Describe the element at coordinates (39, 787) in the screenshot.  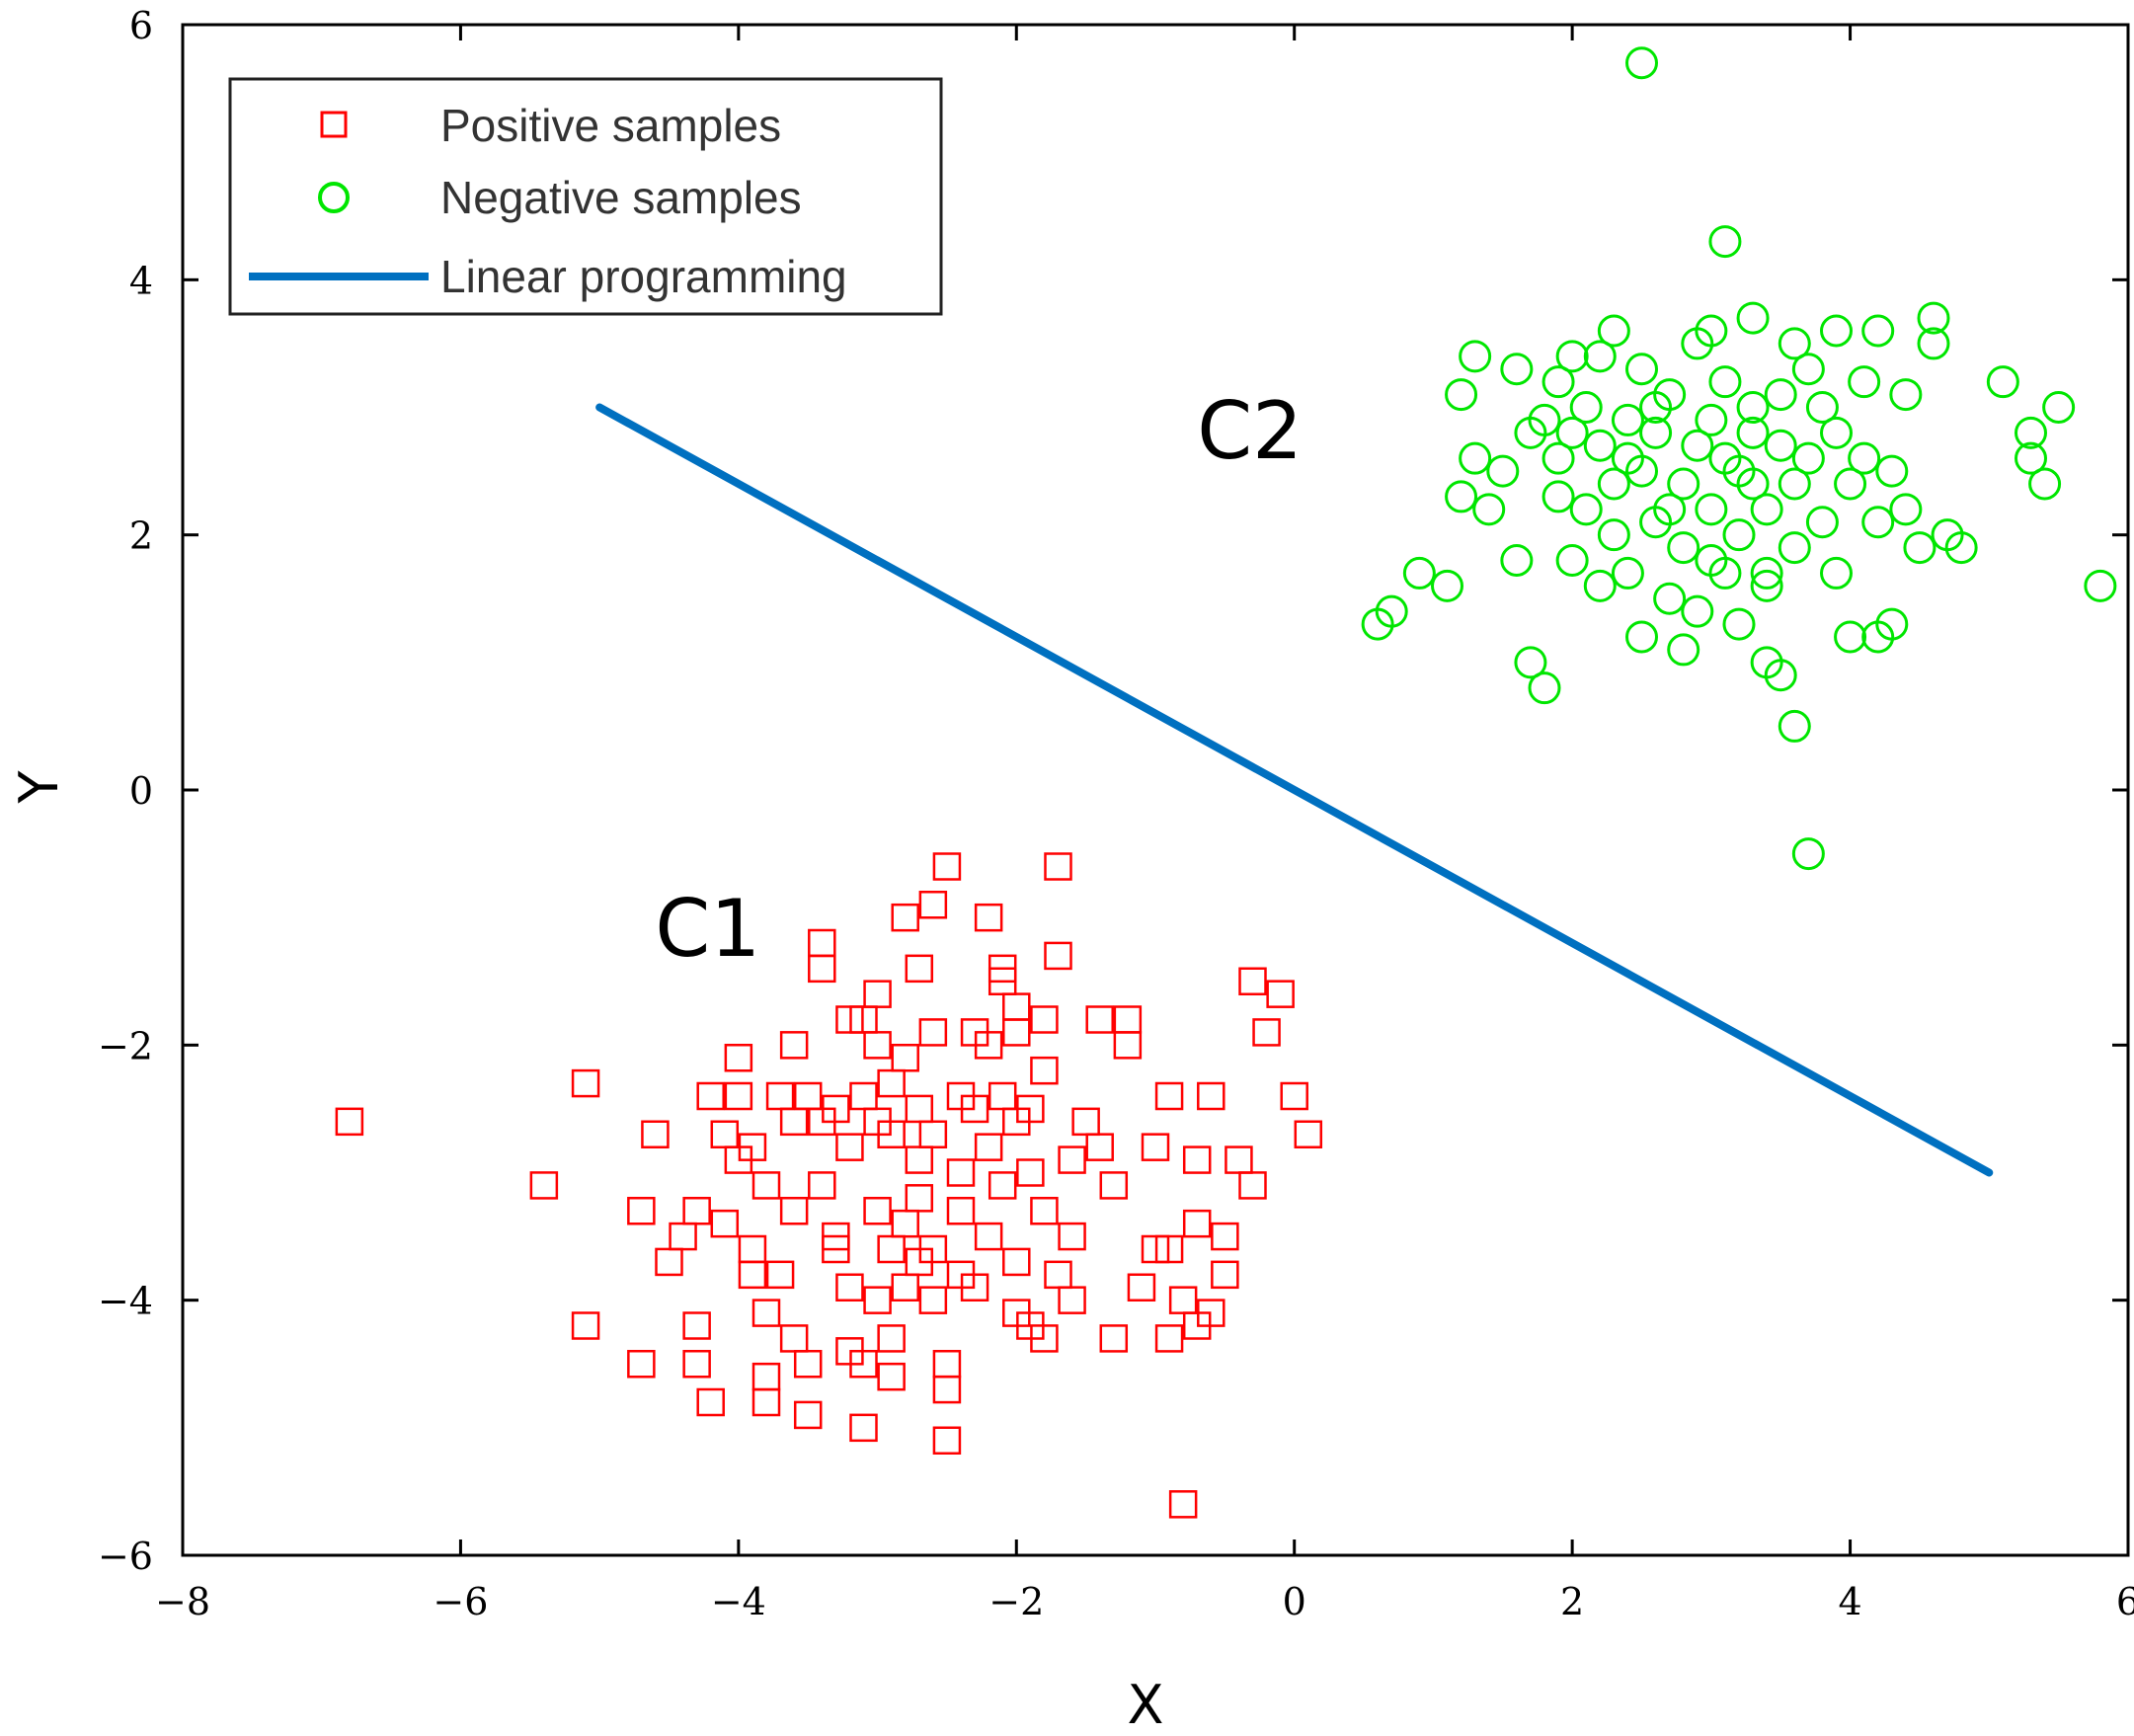
I see `y-axis-label: Y` at that location.